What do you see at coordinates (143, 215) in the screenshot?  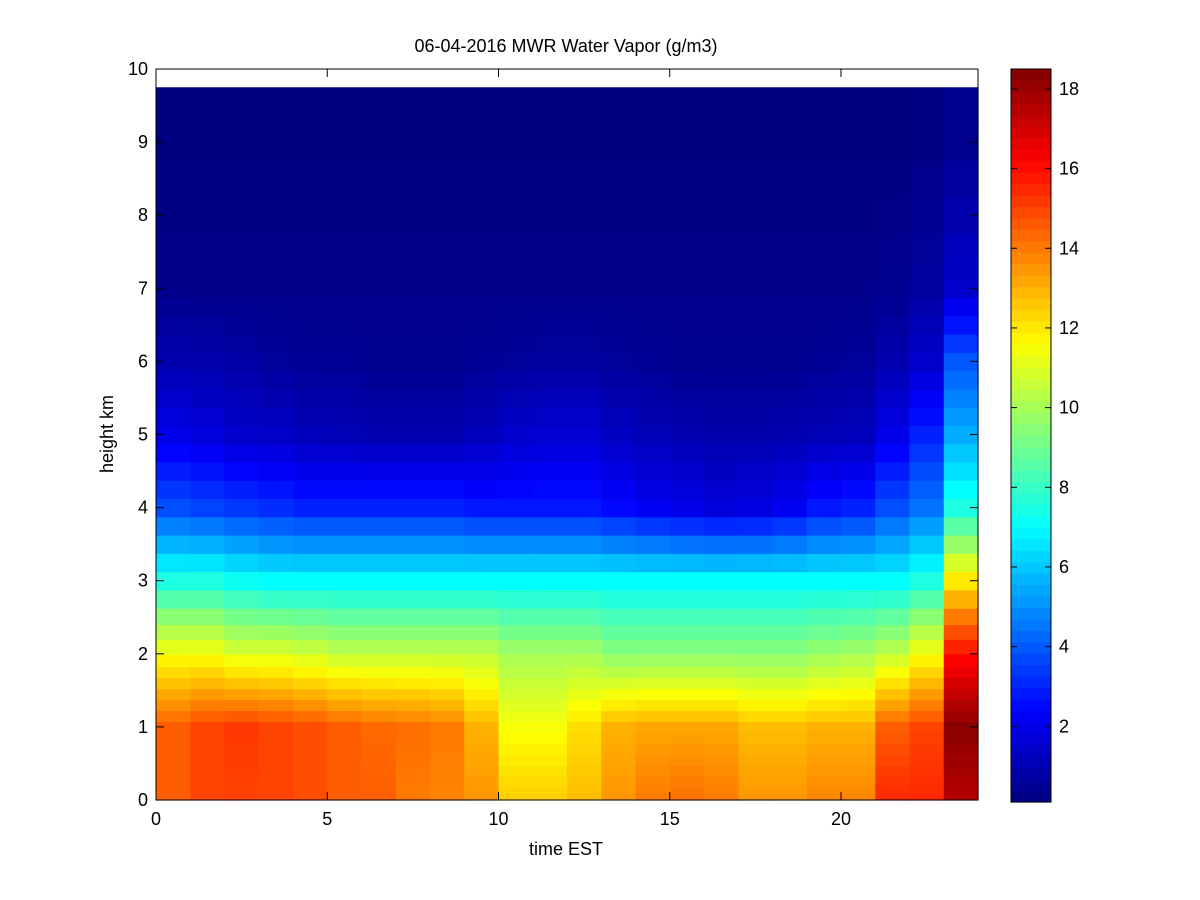 I see `y-tick-label: 8` at bounding box center [143, 215].